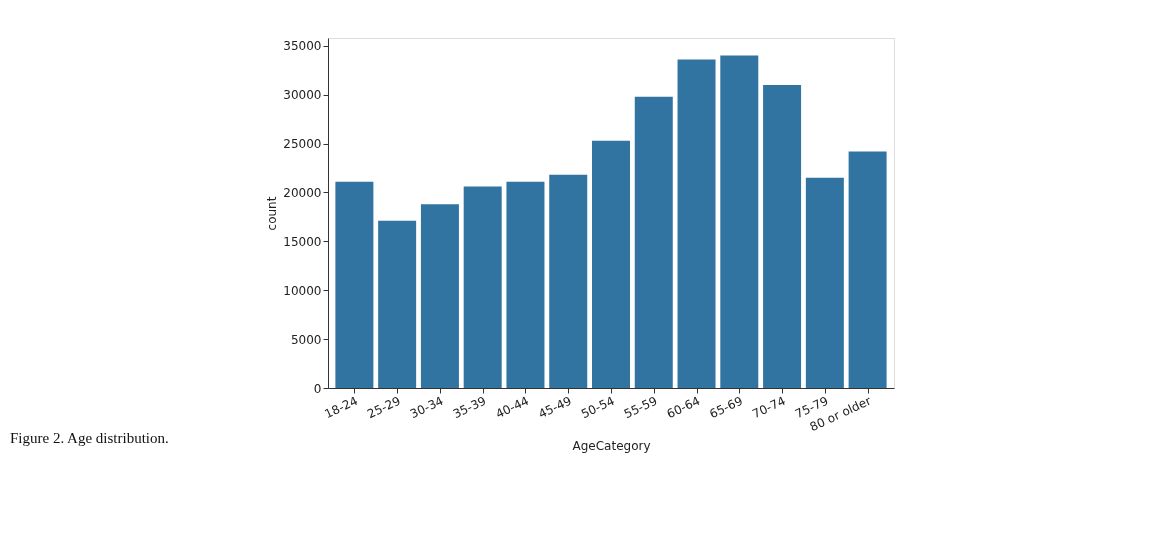 Image resolution: width=1170 pixels, height=542 pixels. What do you see at coordinates (302, 46) in the screenshot?
I see `y-tick-label: 35000` at bounding box center [302, 46].